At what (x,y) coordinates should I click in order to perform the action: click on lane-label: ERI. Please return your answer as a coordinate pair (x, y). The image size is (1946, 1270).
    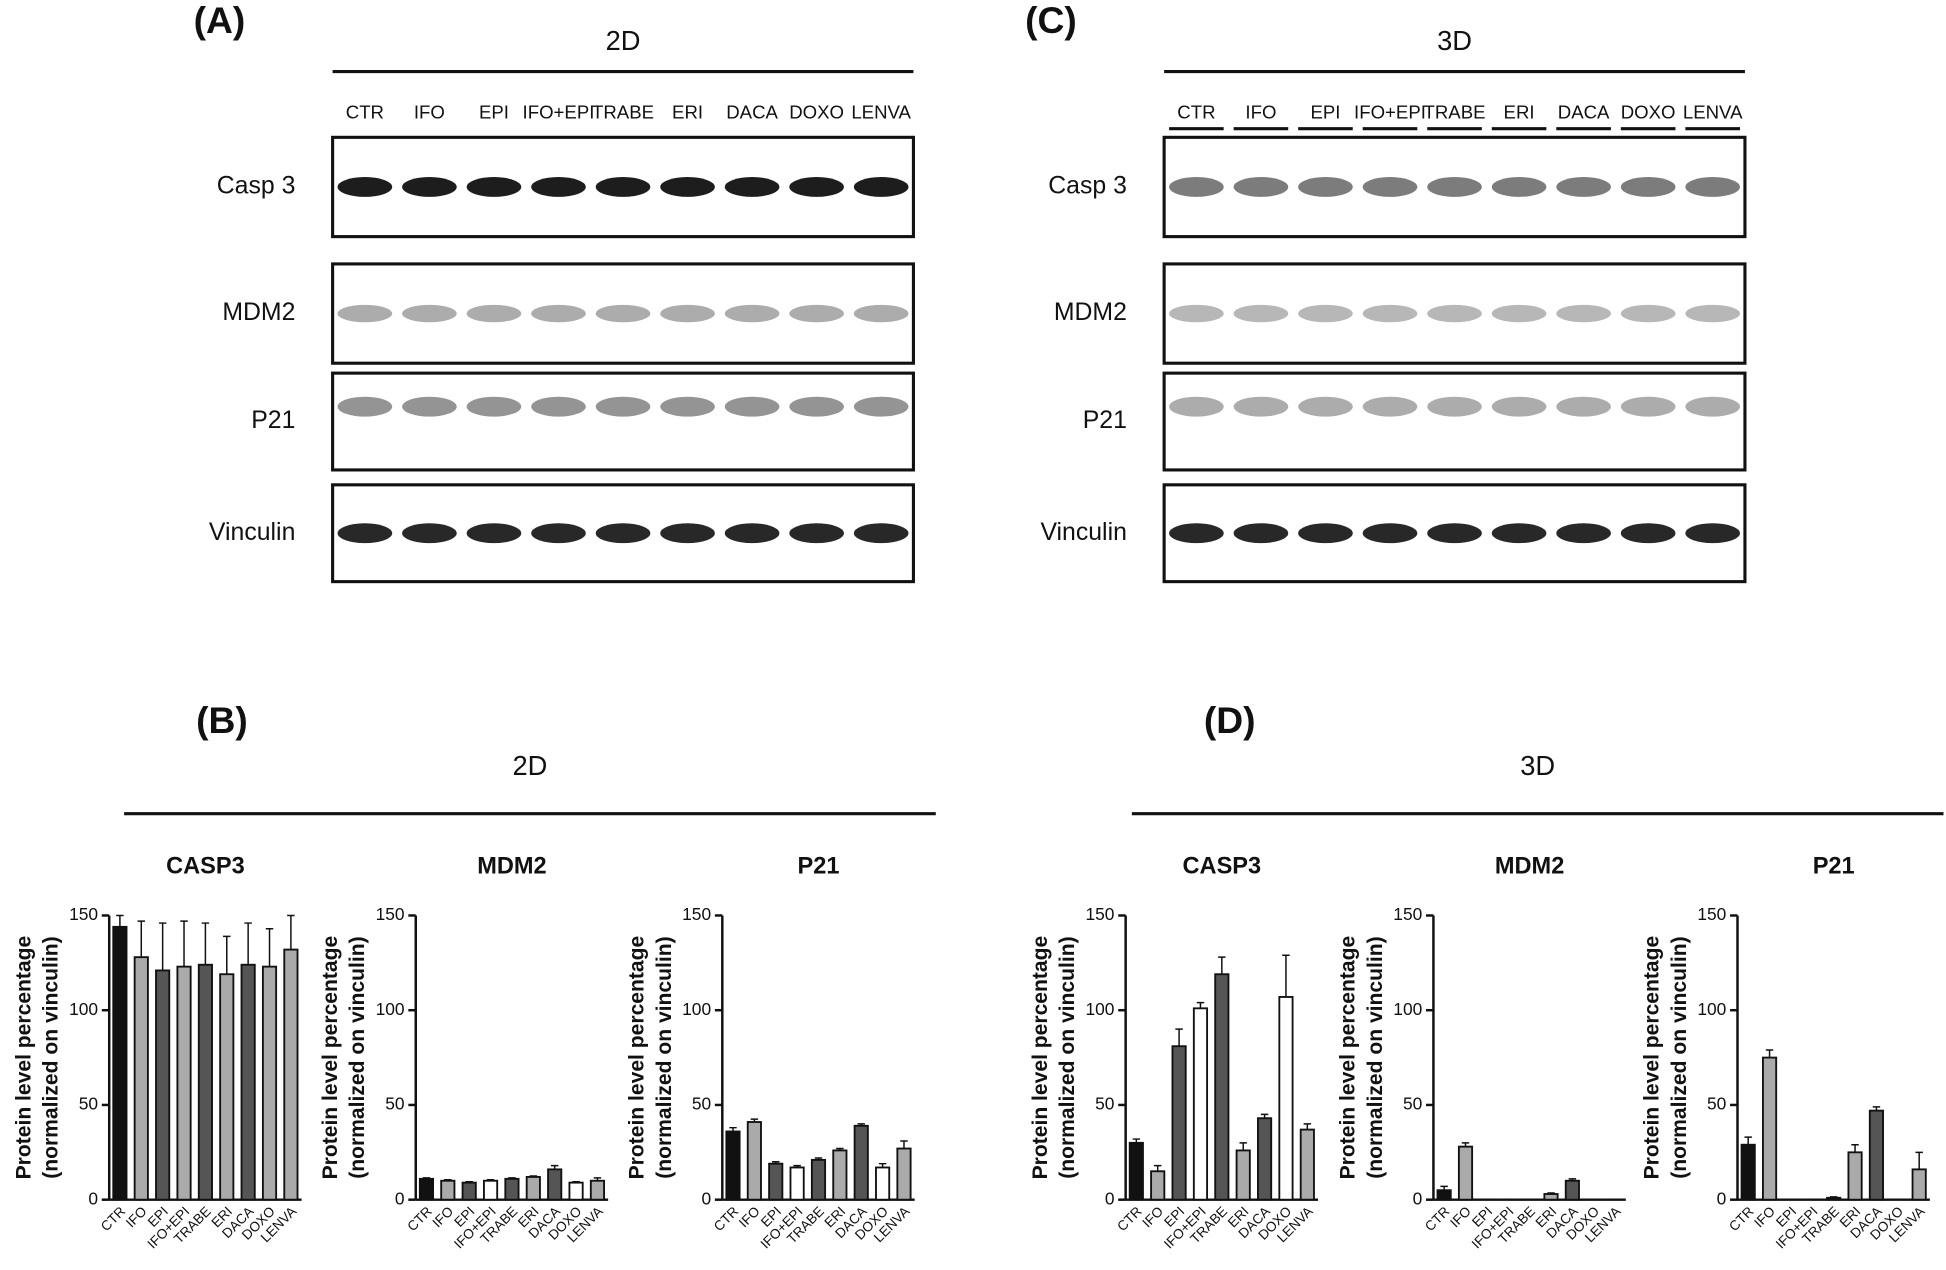
    Looking at the image, I should click on (1519, 112).